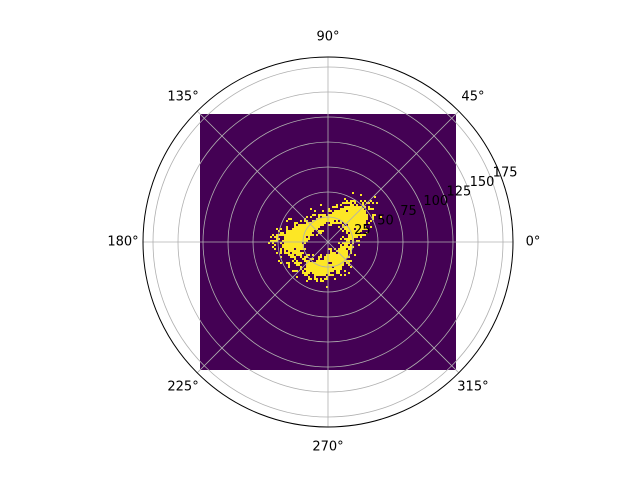 The height and width of the screenshot is (480, 640). What do you see at coordinates (182, 386) in the screenshot?
I see `theta-tick-label: 225°` at bounding box center [182, 386].